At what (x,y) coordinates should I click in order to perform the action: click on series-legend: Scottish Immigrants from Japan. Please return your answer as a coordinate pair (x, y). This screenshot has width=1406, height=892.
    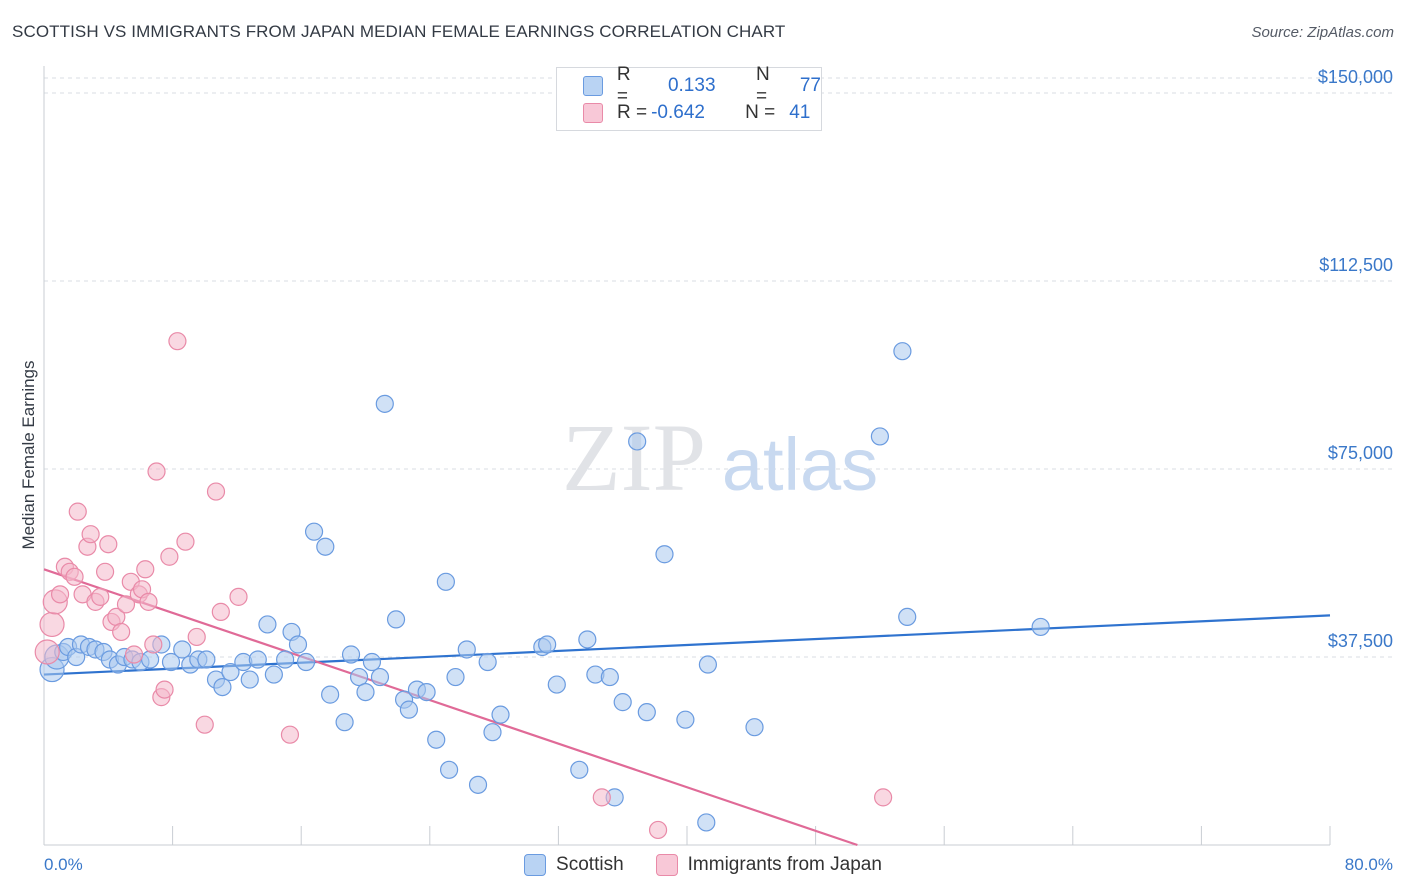
    Looking at the image, I should click on (703, 865).